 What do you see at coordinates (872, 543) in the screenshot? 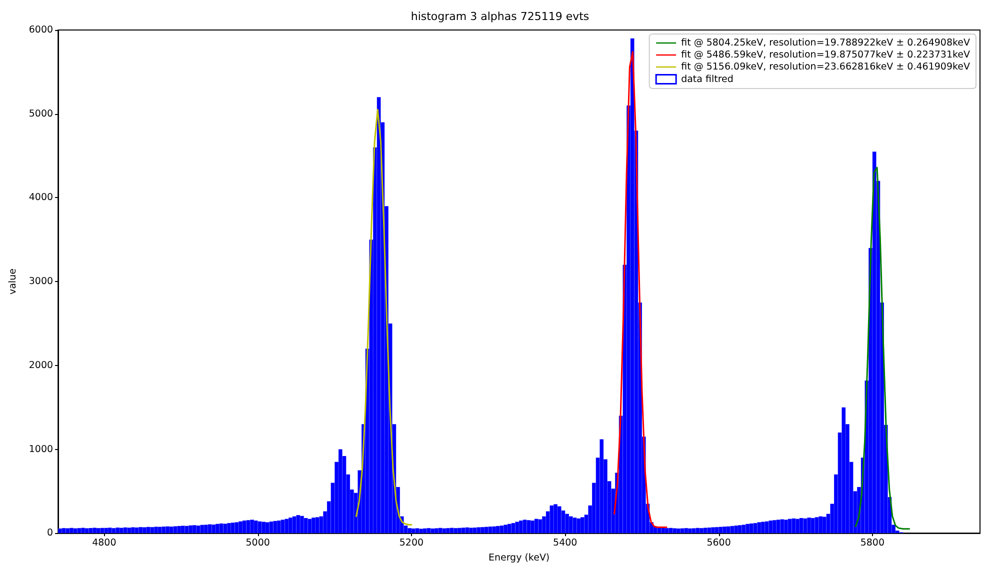
I see `x-tick-label: 5800` at bounding box center [872, 543].